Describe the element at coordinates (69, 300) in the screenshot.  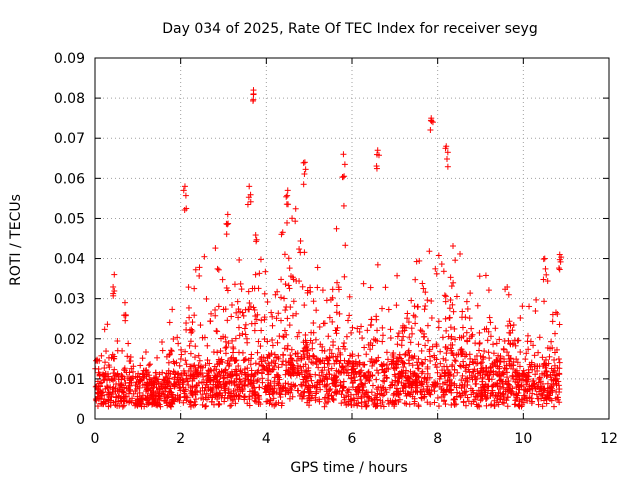
I see `y-tick-label: 0.03` at that location.